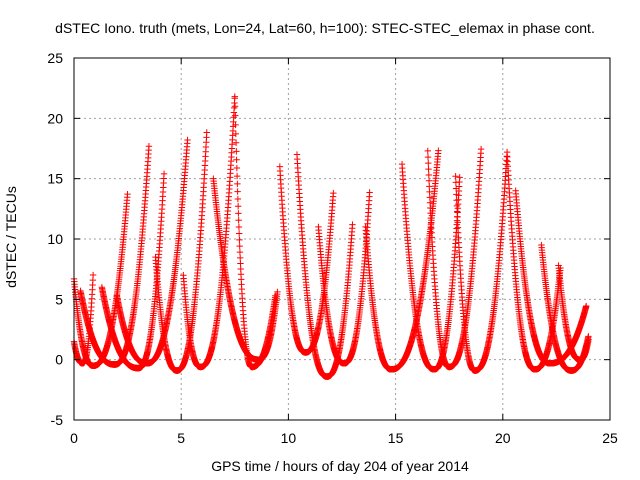 The height and width of the screenshot is (480, 640). What do you see at coordinates (74, 438) in the screenshot?
I see `x-tick-label: 0` at bounding box center [74, 438].